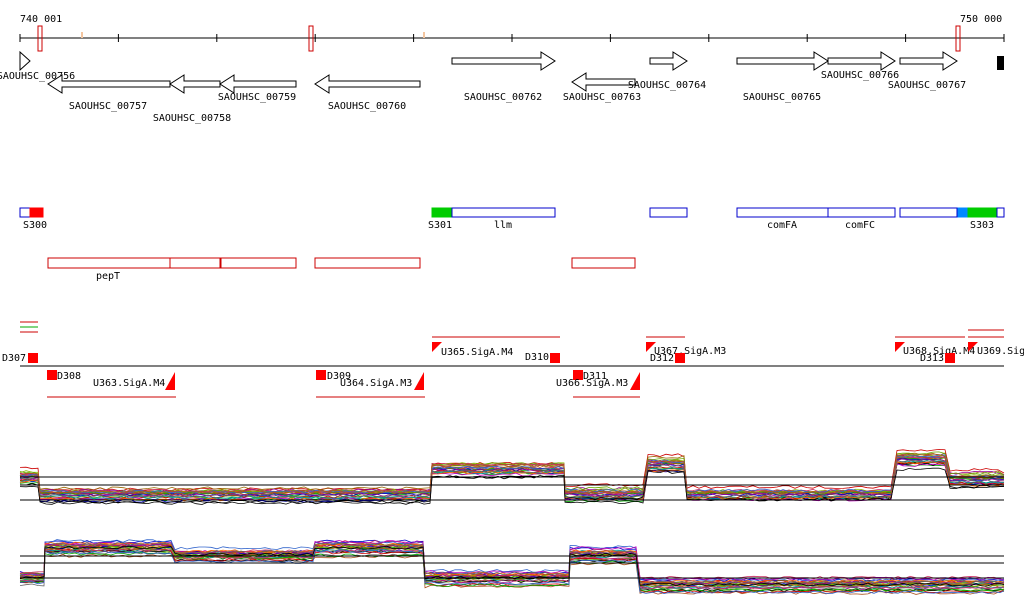  I want to click on gene-label: SAOUHSC_00760, so click(367, 106).